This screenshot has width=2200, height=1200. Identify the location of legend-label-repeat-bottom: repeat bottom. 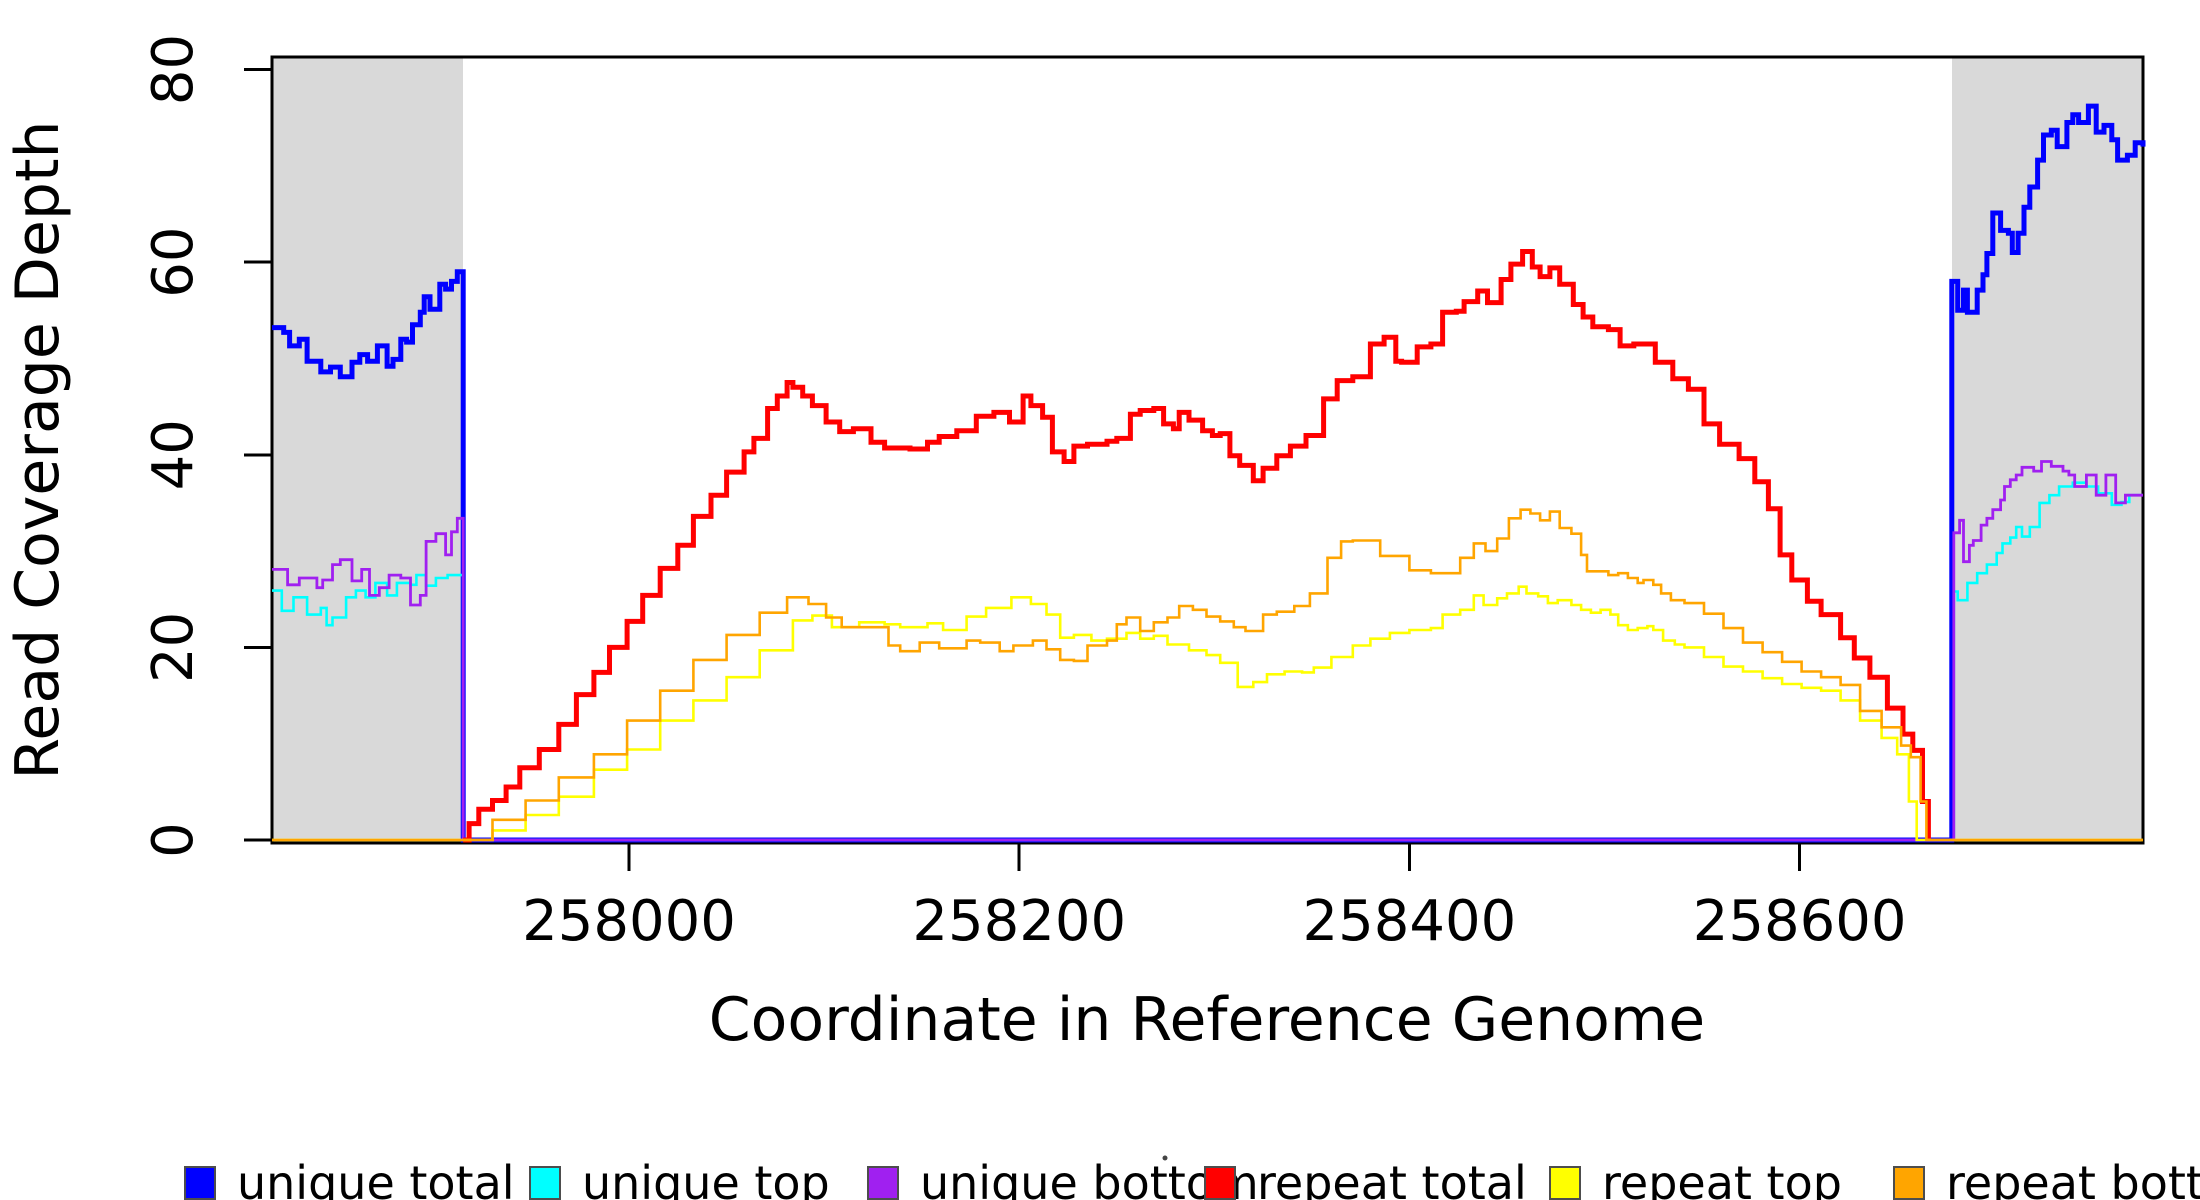
(2073, 1178).